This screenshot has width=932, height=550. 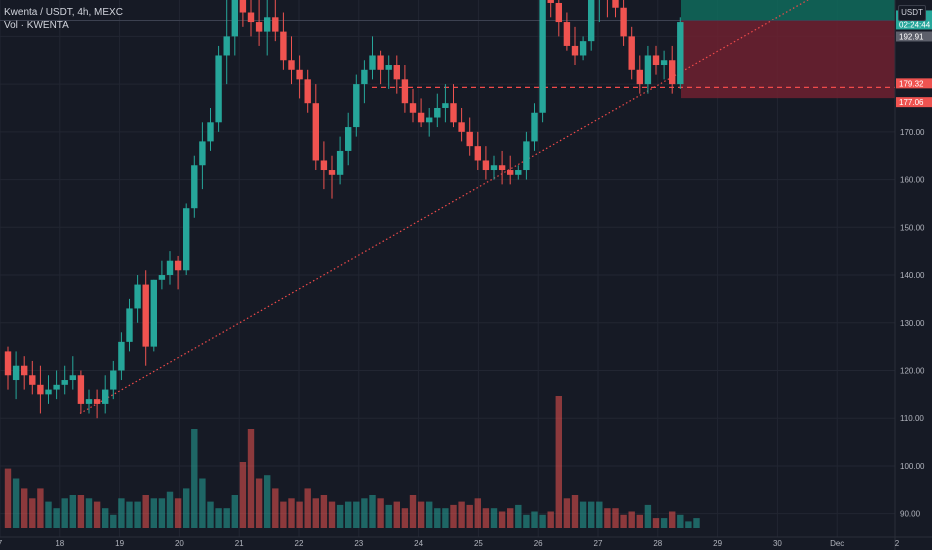 I want to click on price-axis, so click(x=913, y=275).